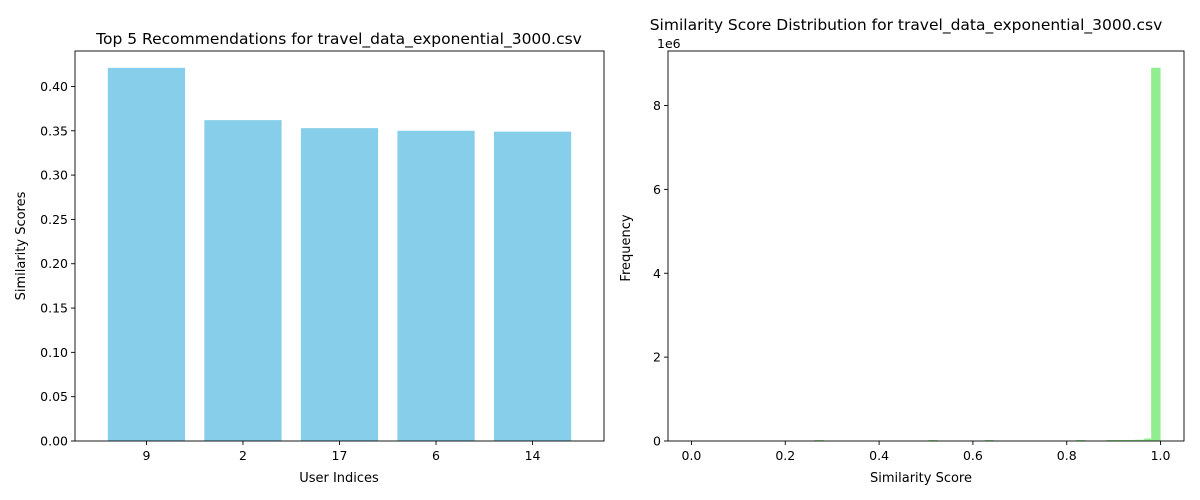 The height and width of the screenshot is (500, 1200). What do you see at coordinates (657, 189) in the screenshot?
I see `y-tick-label: 6` at bounding box center [657, 189].